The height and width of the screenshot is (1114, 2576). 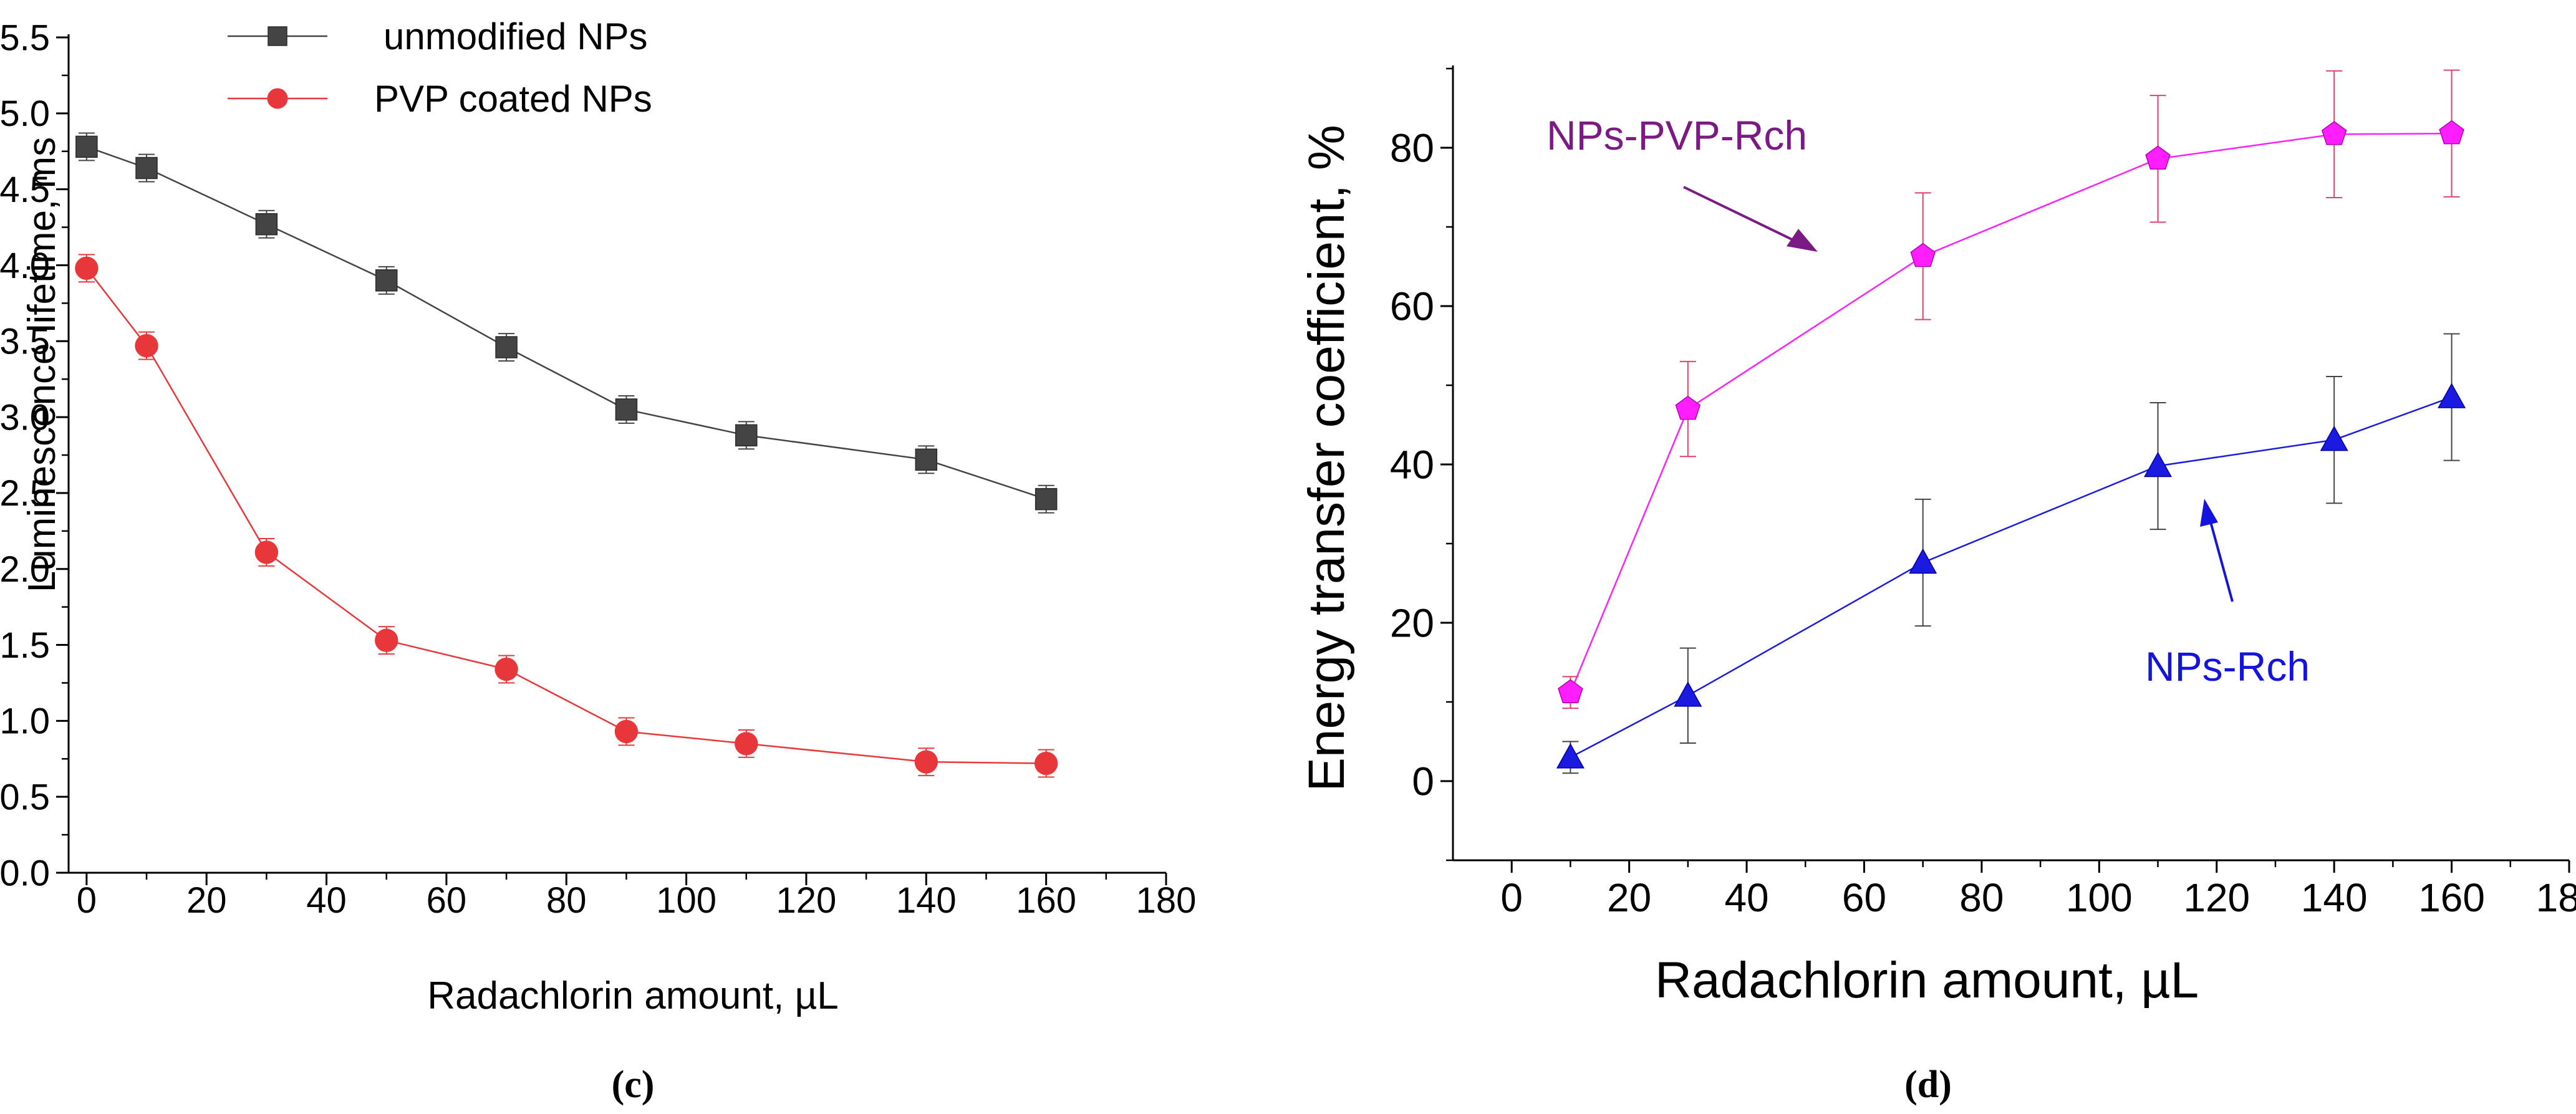 What do you see at coordinates (926, 900) in the screenshot?
I see `panel-c-x-tick-label: 140` at bounding box center [926, 900].